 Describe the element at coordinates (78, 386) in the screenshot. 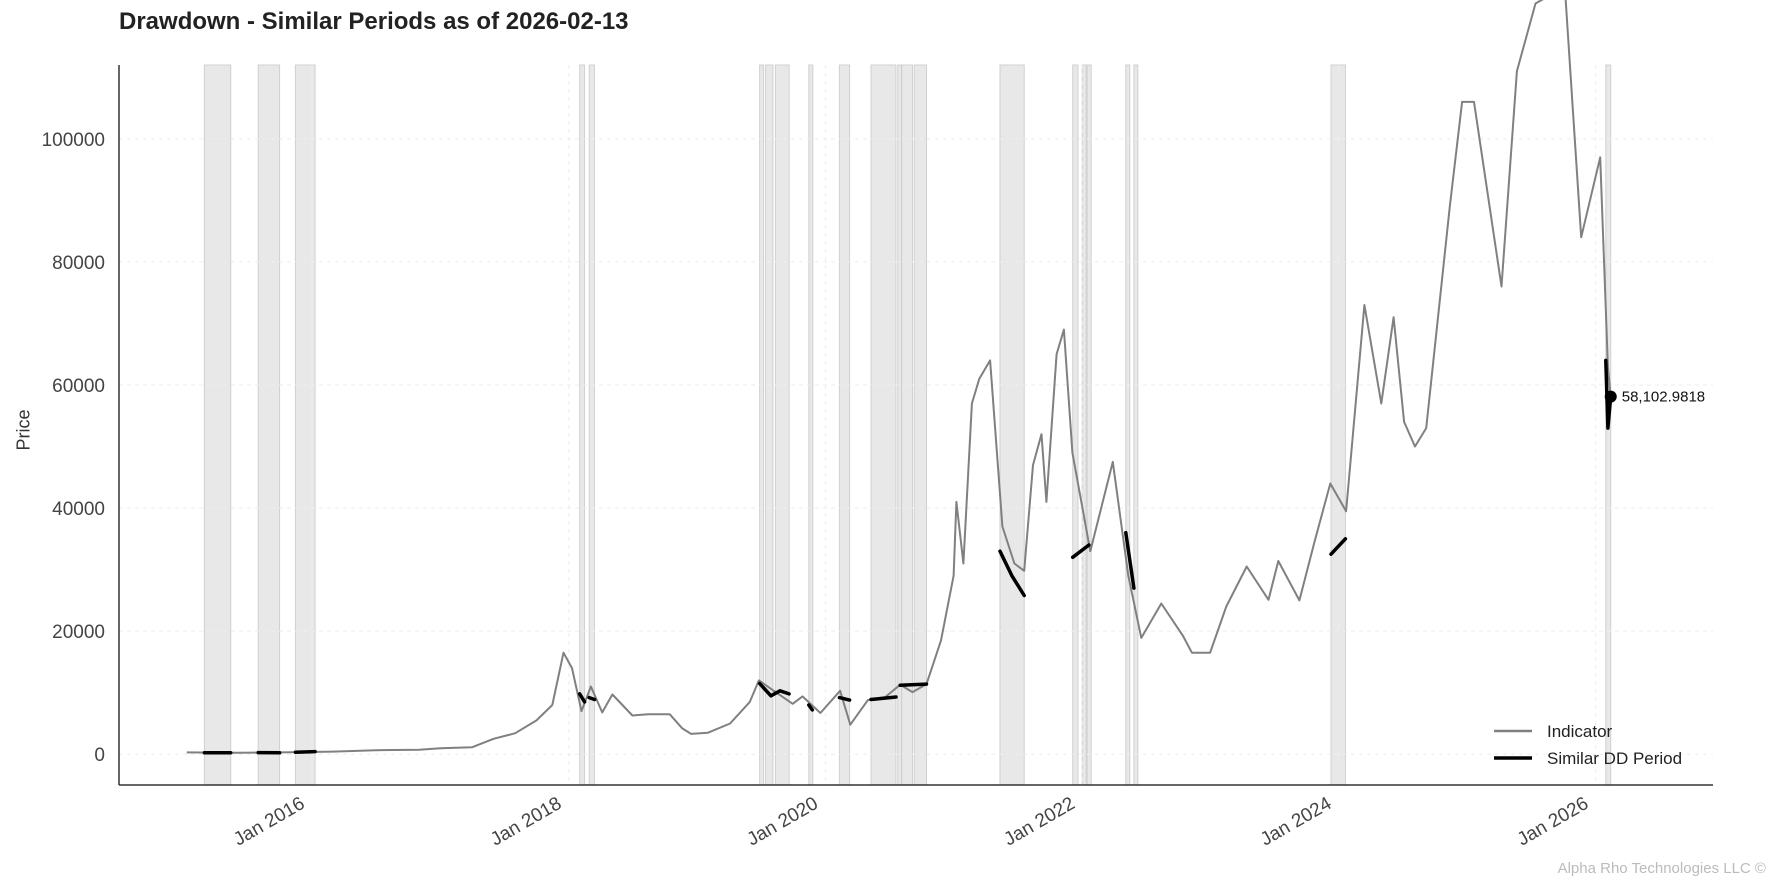

I see `y-tick-label: 60000` at that location.